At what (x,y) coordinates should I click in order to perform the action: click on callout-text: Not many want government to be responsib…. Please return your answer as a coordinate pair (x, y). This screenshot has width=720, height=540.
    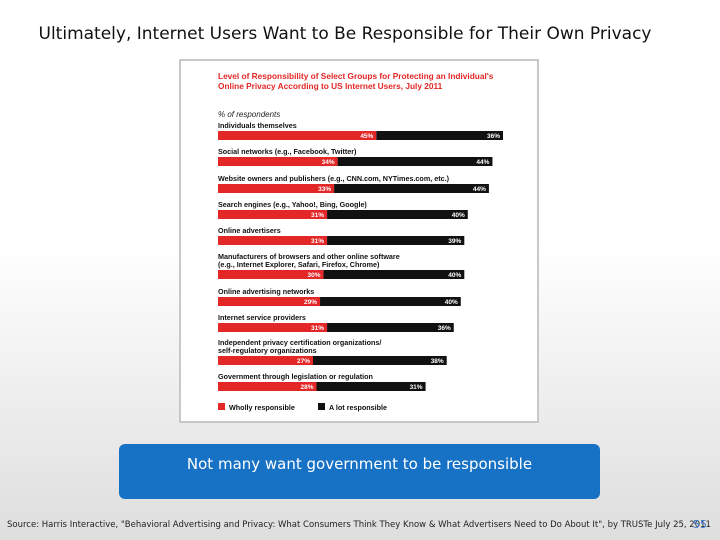
    Looking at the image, I should click on (359, 464).